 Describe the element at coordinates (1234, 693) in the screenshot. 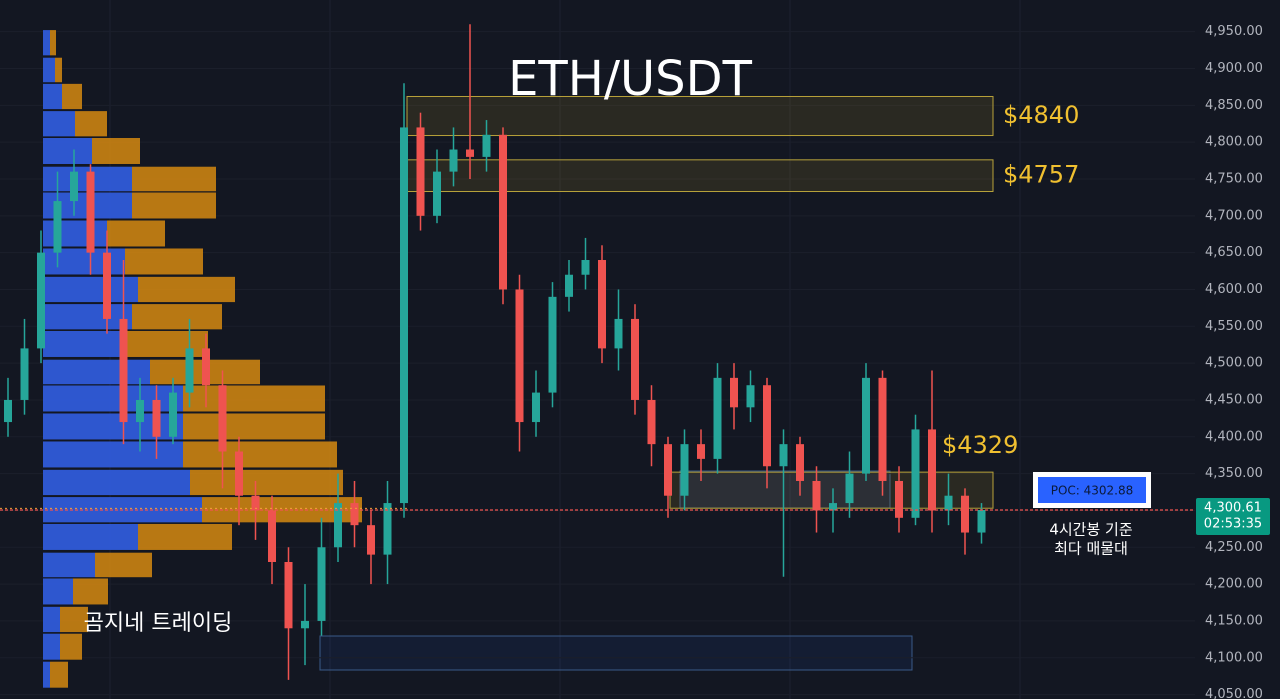

I see `y-tick-label: 4,050.00` at that location.